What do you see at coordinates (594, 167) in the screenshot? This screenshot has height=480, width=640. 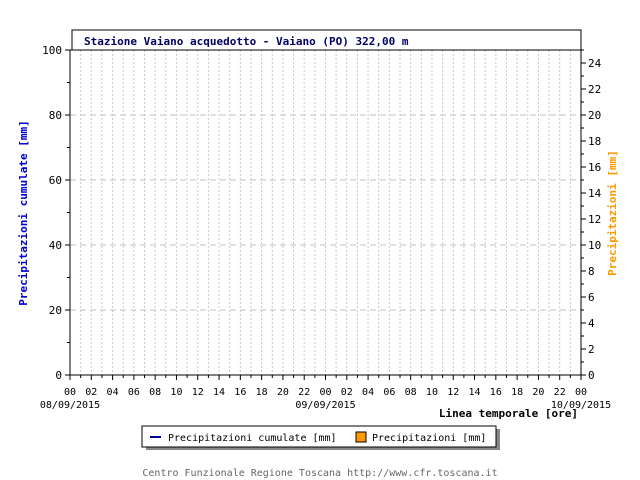 I see `right-tick-label: 16` at bounding box center [594, 167].